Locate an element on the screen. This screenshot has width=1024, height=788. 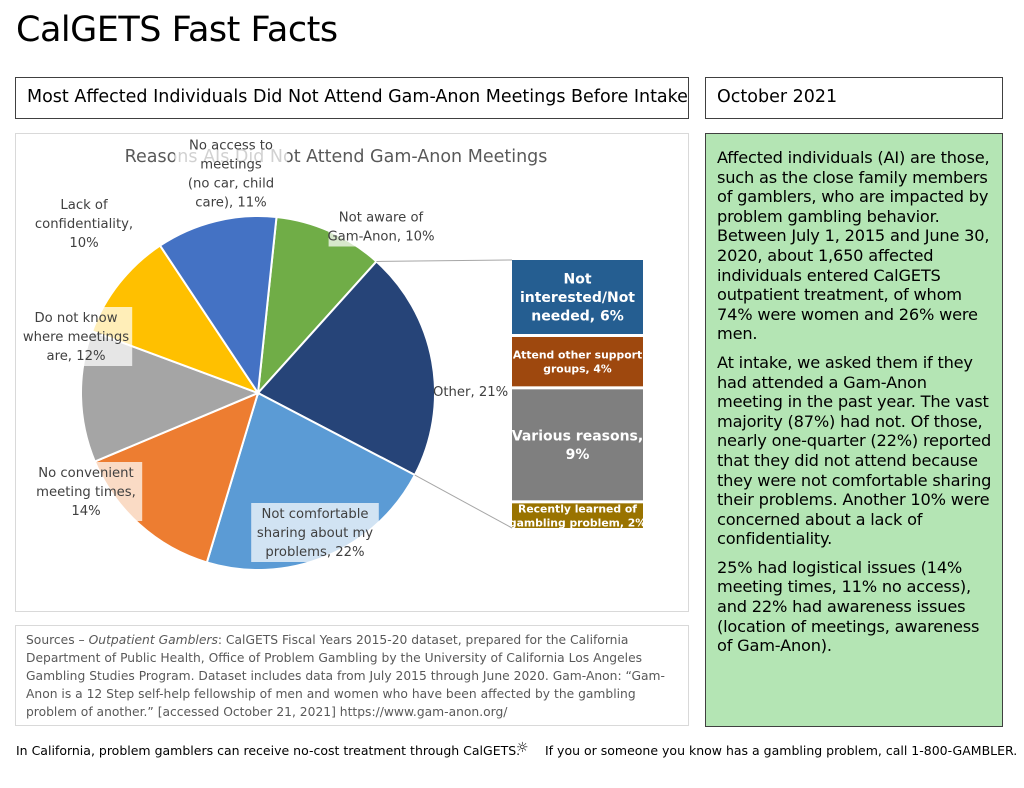
breakdown-label-various-reasons-9: Various reasons, 9% is located at coordinates (577, 446).